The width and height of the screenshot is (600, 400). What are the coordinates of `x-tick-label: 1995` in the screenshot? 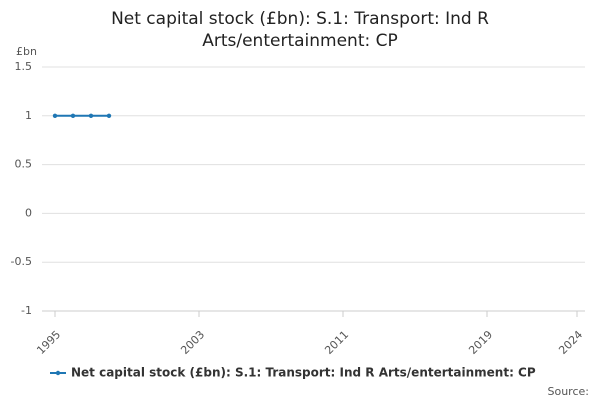 It's located at (48, 342).